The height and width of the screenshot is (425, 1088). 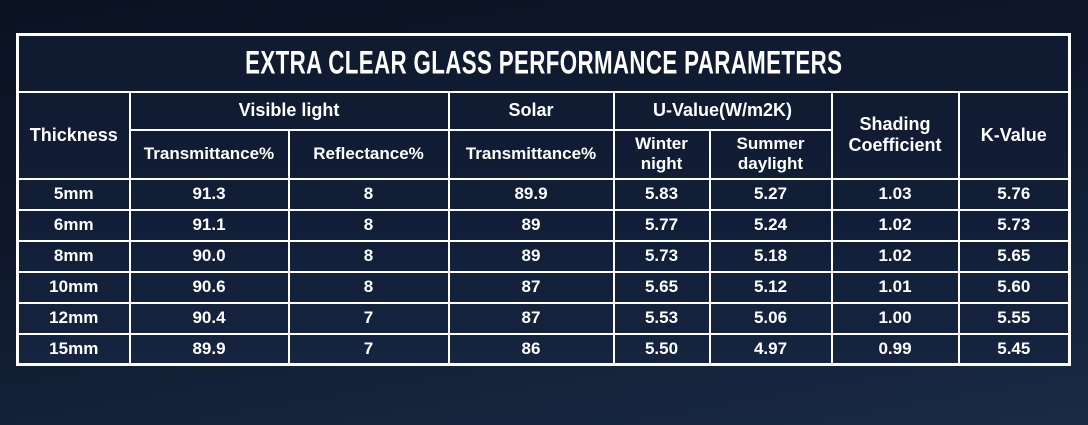 I want to click on cell-k-value: 5.55, so click(x=1014, y=318).